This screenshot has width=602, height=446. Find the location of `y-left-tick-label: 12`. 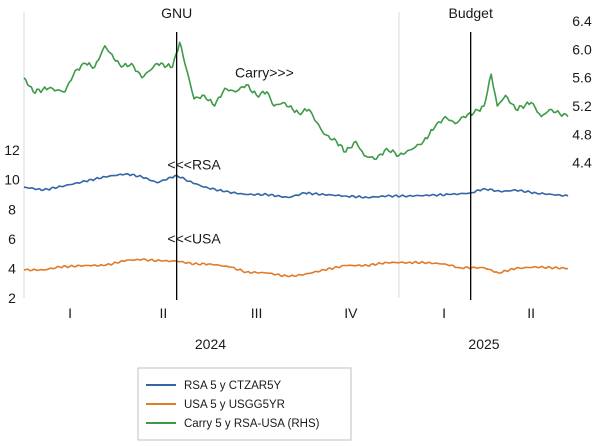

y-left-tick-label: 12 is located at coordinates (12, 150).